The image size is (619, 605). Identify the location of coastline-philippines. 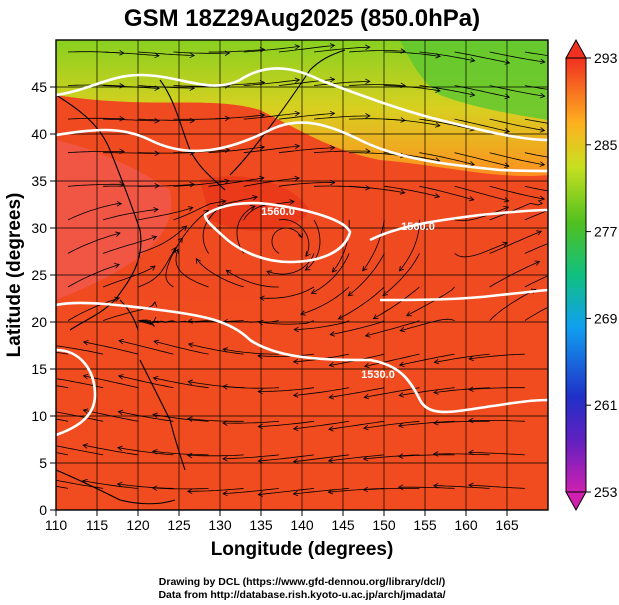
(162, 415).